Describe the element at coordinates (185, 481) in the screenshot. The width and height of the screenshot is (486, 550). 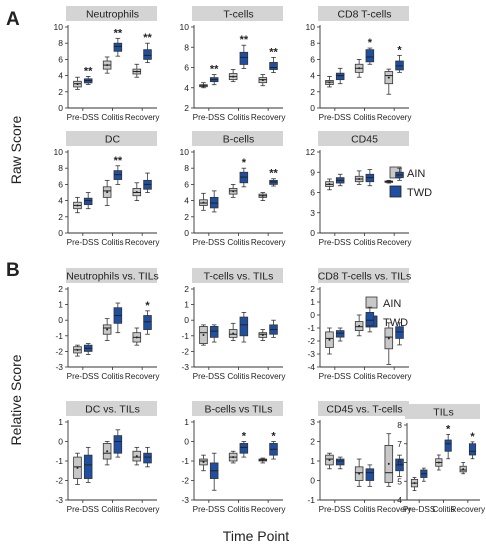
I see `y-tick-label: -2` at that location.